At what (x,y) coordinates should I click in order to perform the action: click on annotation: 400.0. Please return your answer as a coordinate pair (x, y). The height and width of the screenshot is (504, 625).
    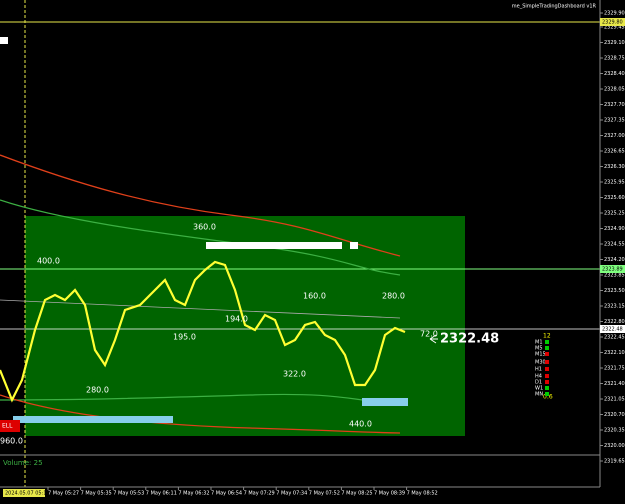
    Looking at the image, I should click on (48, 261).